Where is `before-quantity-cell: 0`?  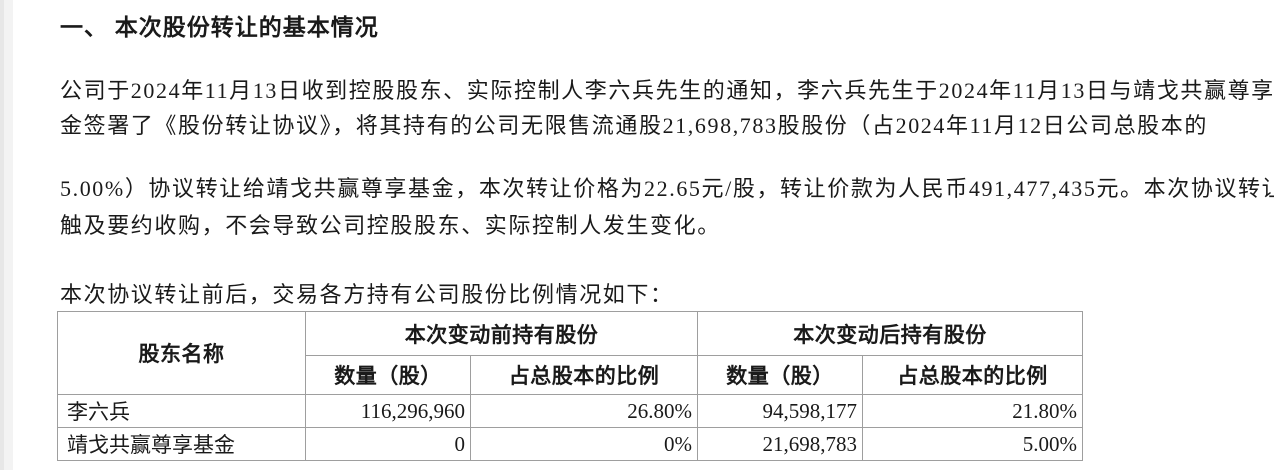
before-quantity-cell: 0 is located at coordinates (388, 444).